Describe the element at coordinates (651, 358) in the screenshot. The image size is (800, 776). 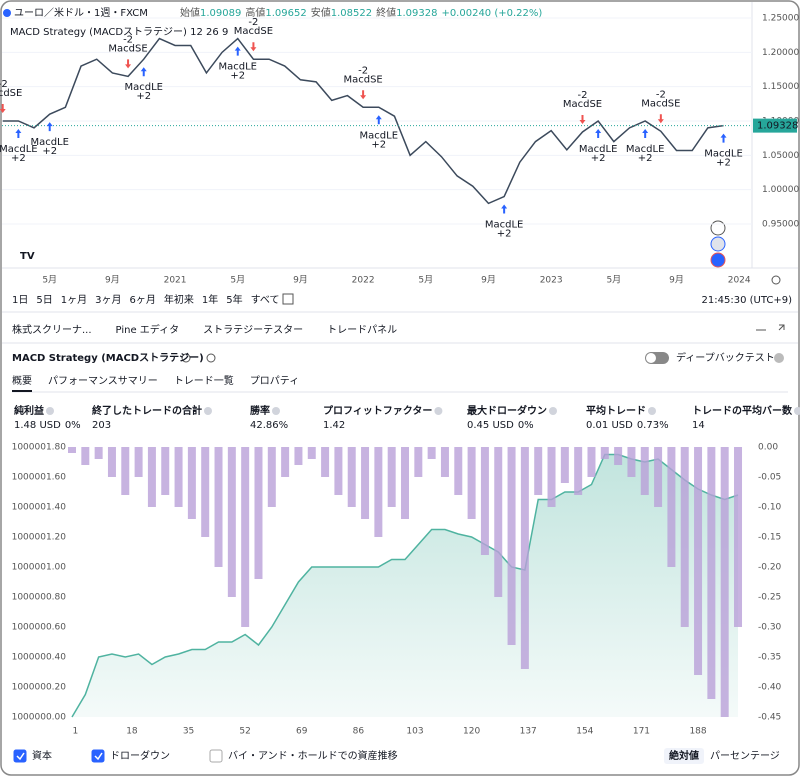
I see `toggle-knob` at that location.